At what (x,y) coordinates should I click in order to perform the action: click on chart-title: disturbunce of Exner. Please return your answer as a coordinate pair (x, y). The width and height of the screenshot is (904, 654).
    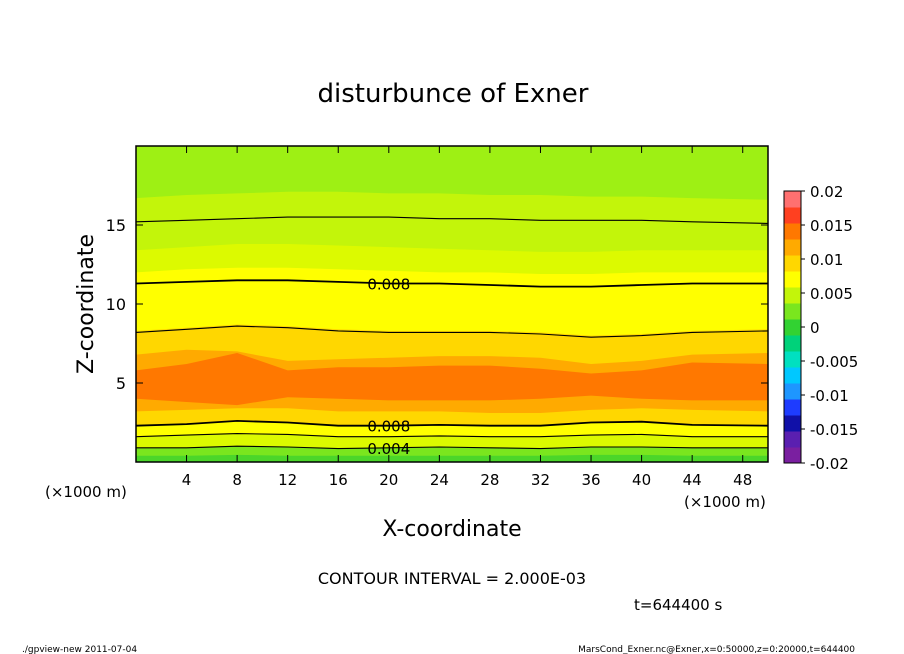
    Looking at the image, I should click on (453, 94).